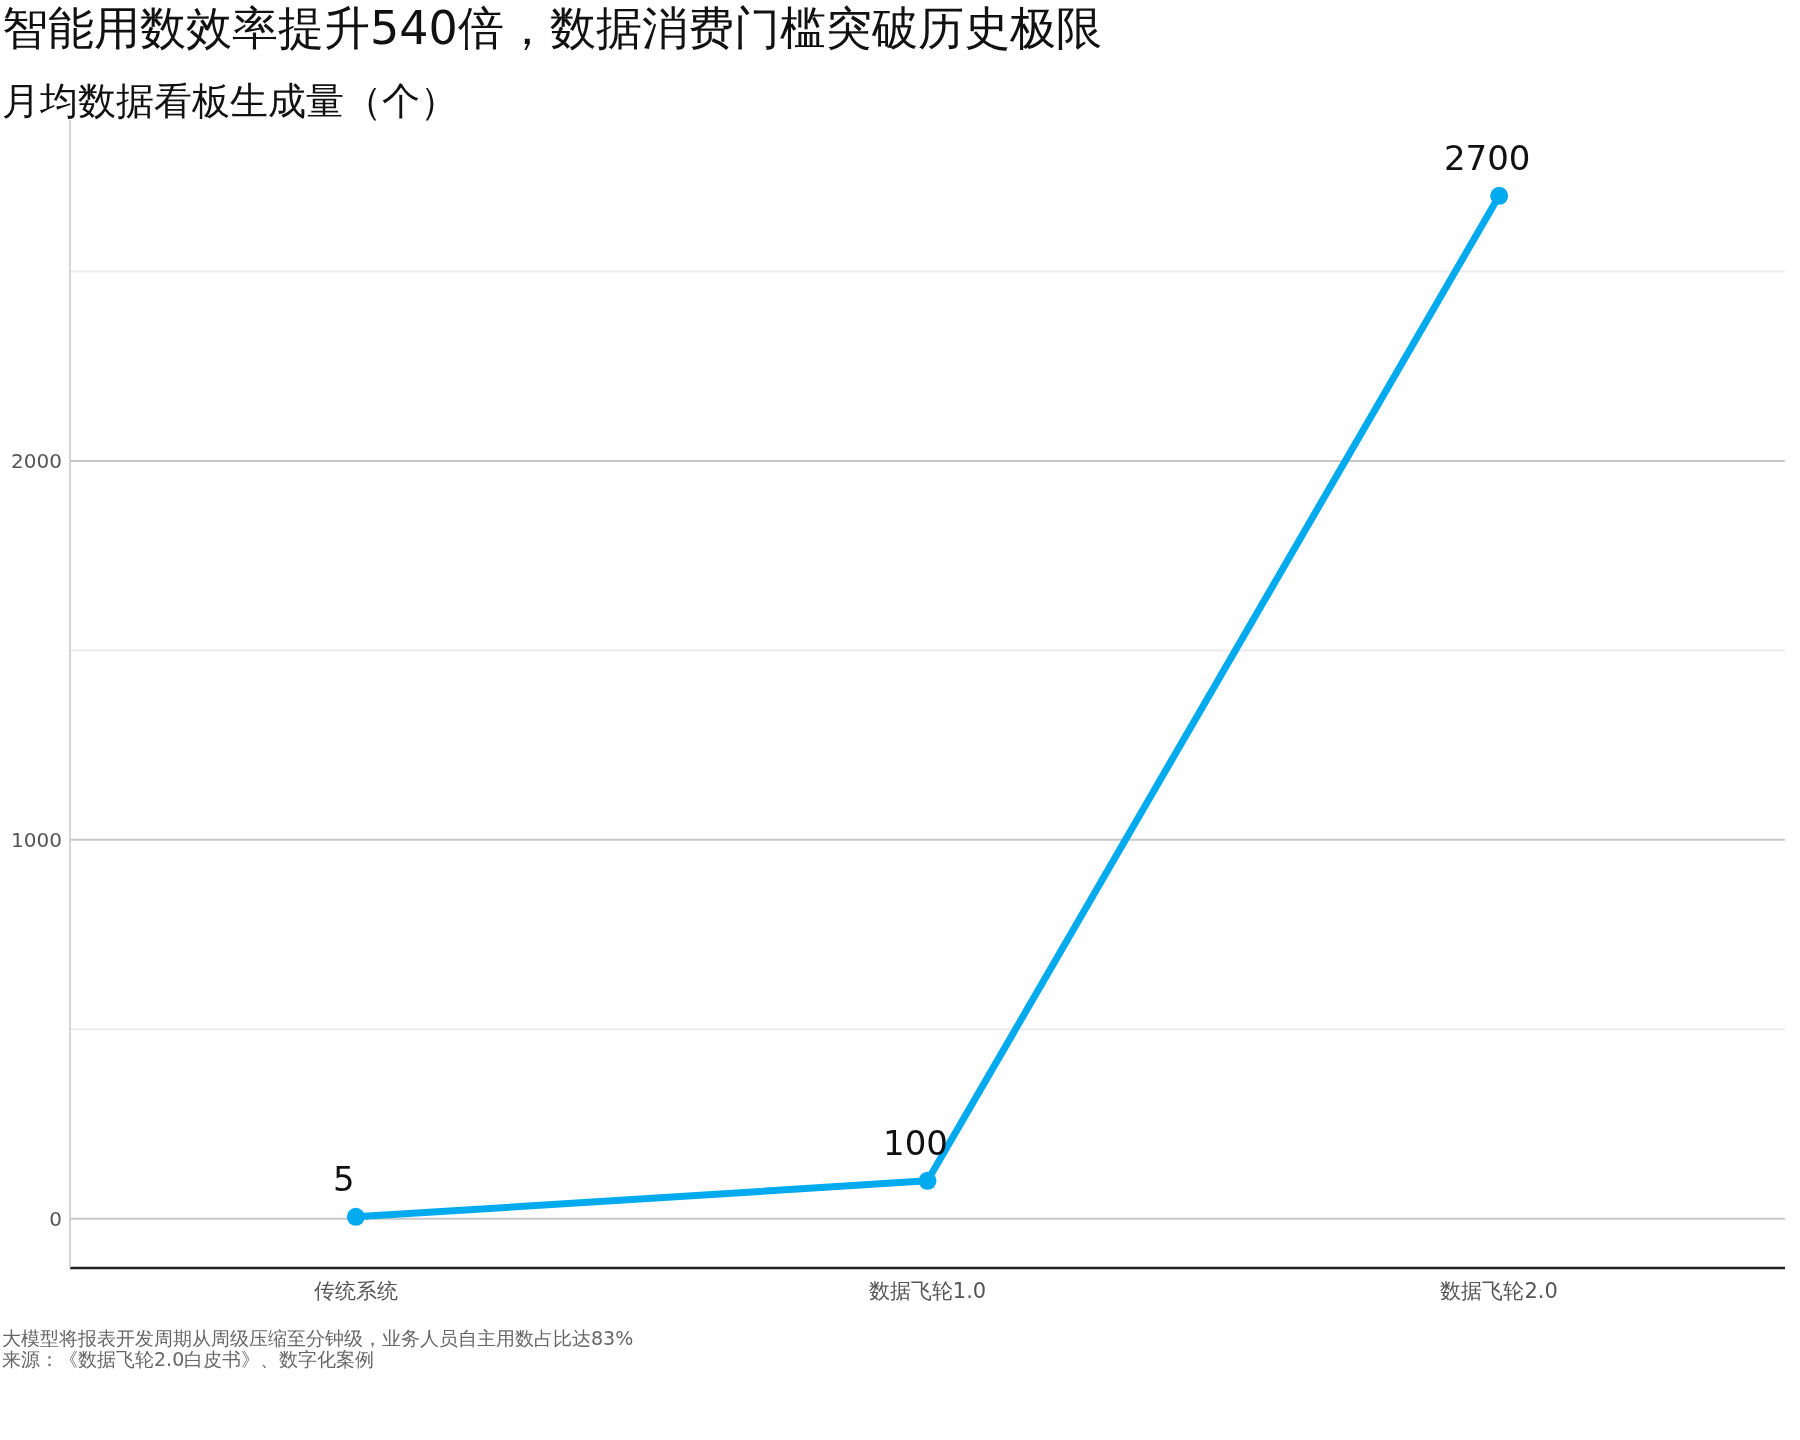 Image resolution: width=1800 pixels, height=1440 pixels. What do you see at coordinates (55, 1218) in the screenshot?
I see `y-tick-label: 0` at bounding box center [55, 1218].